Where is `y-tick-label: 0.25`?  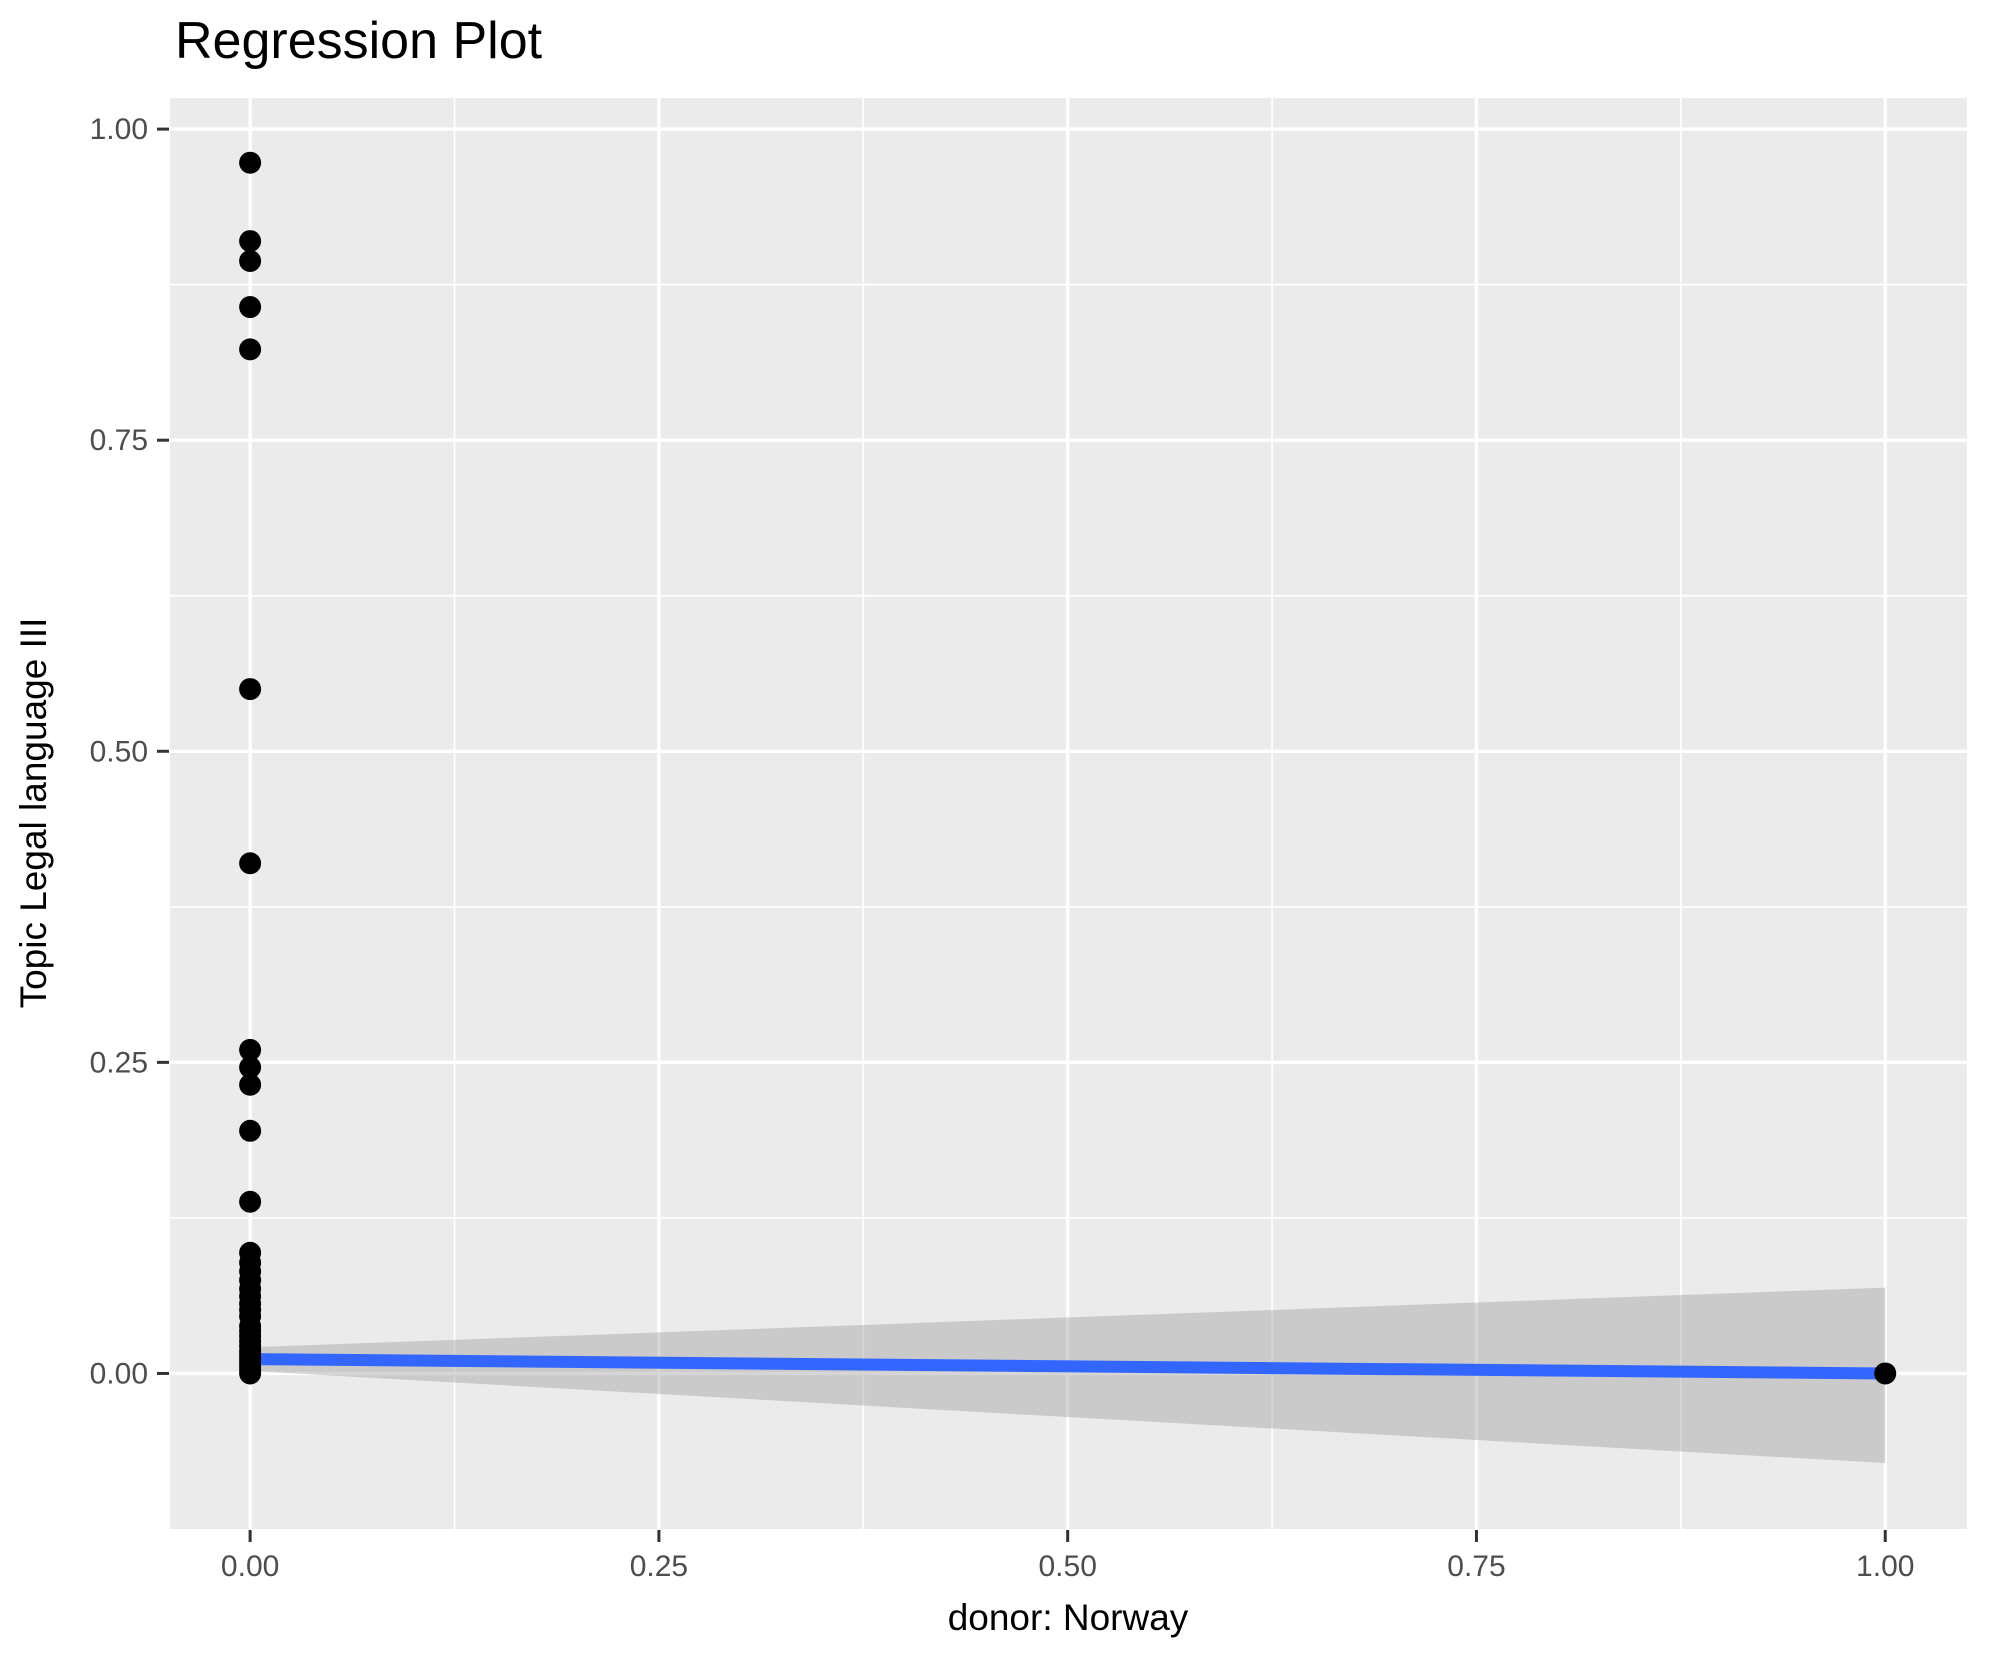
y-tick-label: 0.25 is located at coordinates (119, 1062).